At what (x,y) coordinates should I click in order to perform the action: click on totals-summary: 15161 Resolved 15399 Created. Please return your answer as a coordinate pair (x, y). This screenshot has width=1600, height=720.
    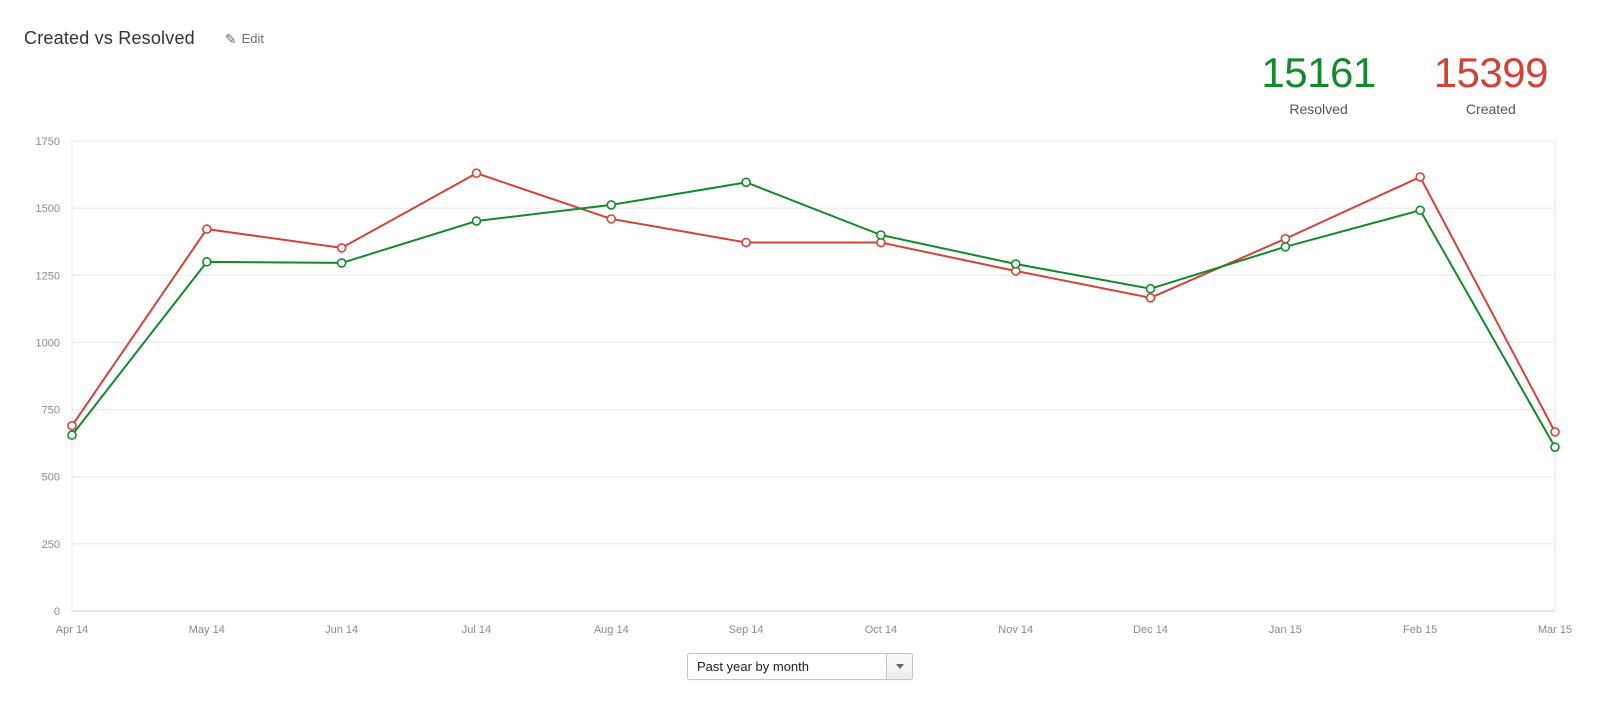
    Looking at the image, I should click on (1405, 83).